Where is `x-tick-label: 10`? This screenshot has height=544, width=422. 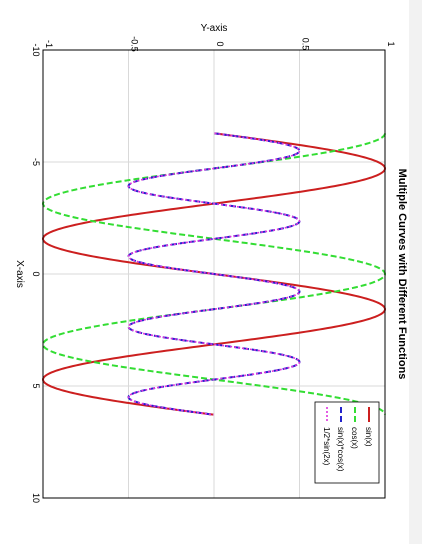
x-tick-label: 10 is located at coordinates (36, 498).